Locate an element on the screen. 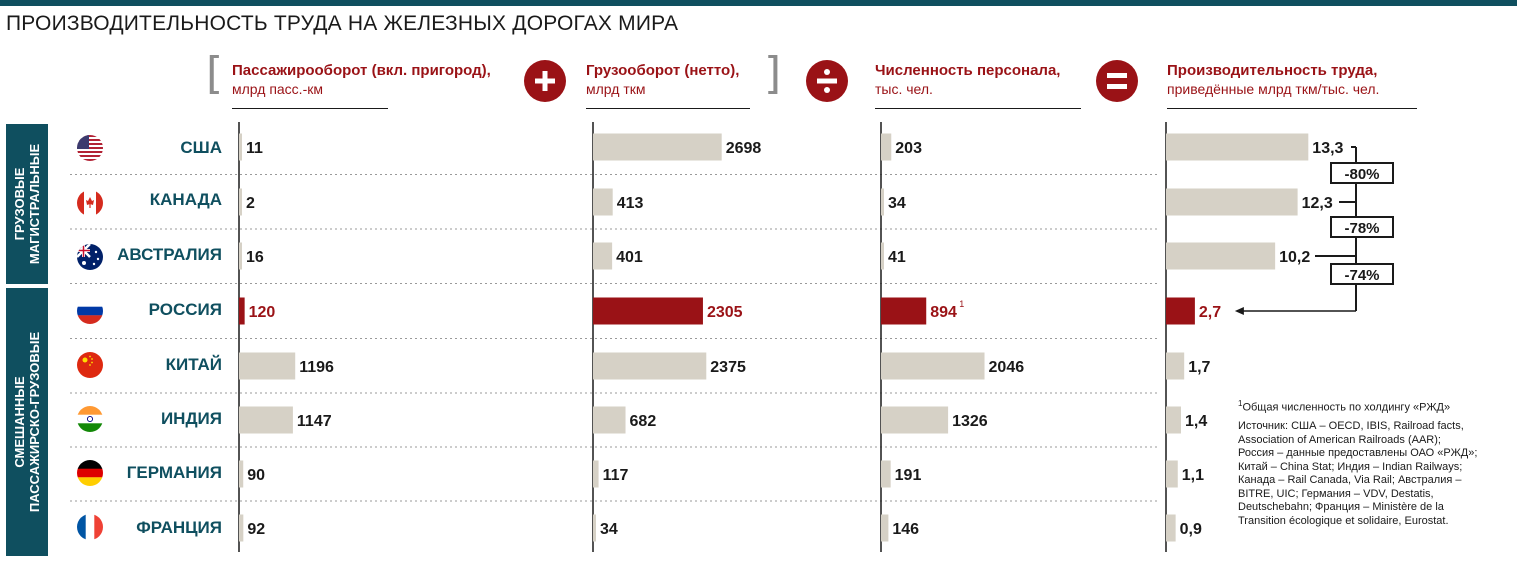  country-label-france: ФРАНЦИЯ is located at coordinates (179, 527).